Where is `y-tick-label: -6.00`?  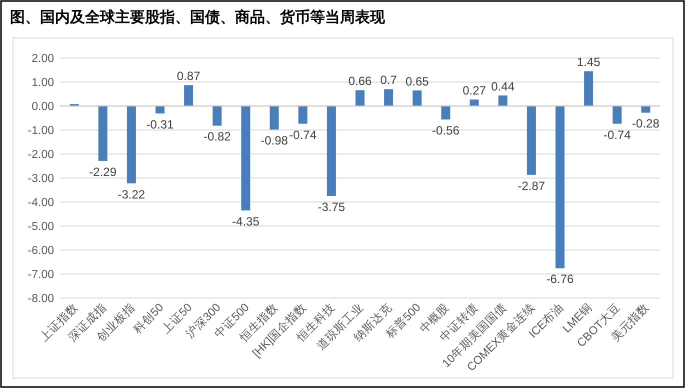 y-tick-label: -6.00 is located at coordinates (41, 251).